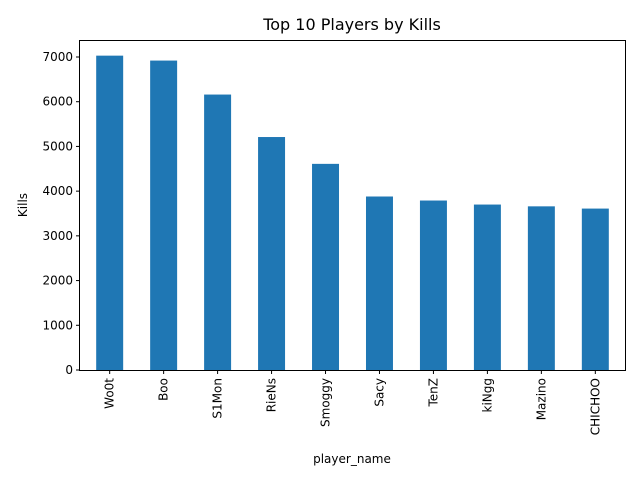  What do you see at coordinates (57, 191) in the screenshot?
I see `y-tick-label: 4000` at bounding box center [57, 191].